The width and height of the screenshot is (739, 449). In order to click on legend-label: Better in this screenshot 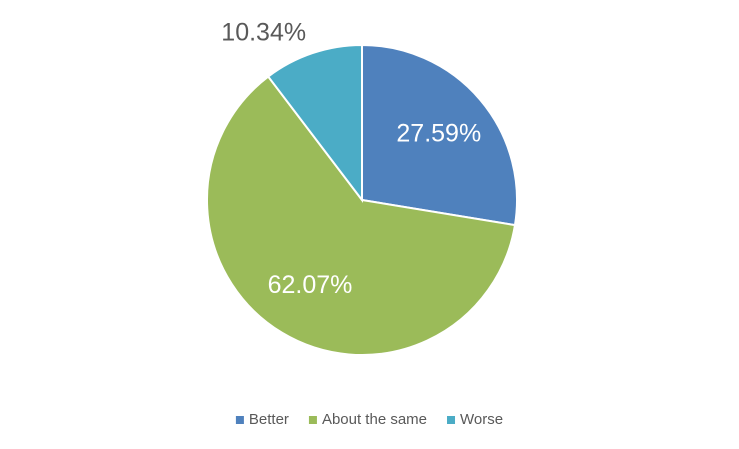, I will do `click(269, 419)`.